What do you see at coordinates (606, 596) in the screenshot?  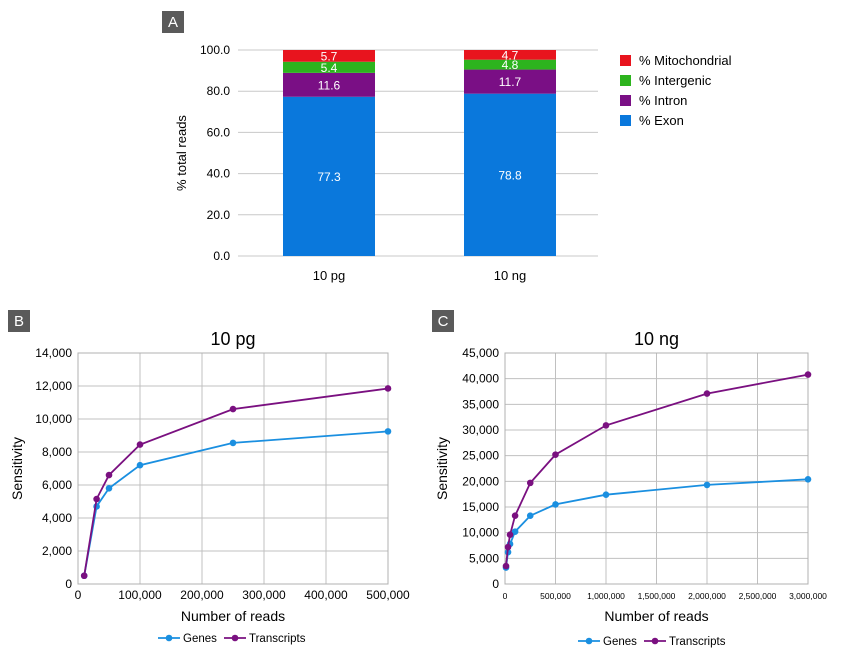 I see `x-tick-label: 1,000,000` at bounding box center [606, 596].